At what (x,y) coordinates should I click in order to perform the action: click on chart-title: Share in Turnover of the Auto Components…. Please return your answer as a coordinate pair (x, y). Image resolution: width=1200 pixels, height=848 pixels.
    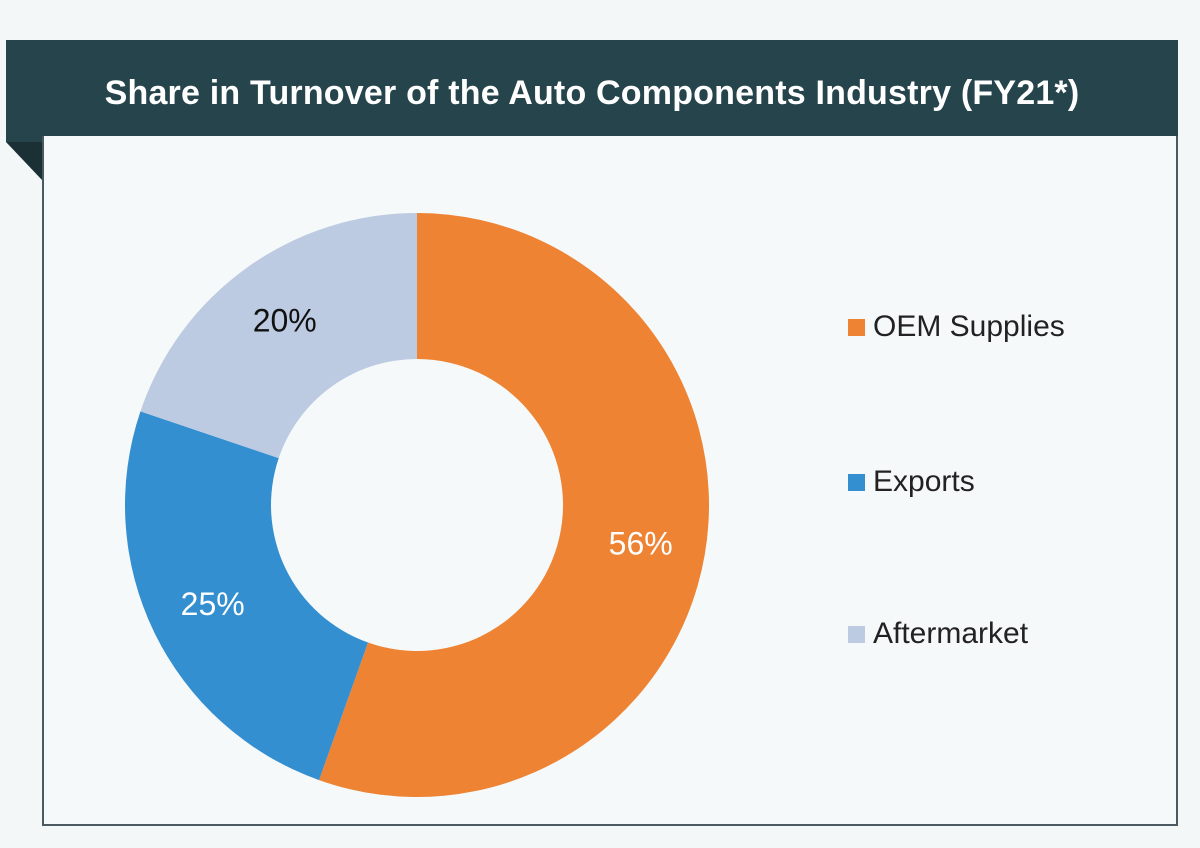
    Looking at the image, I should click on (592, 92).